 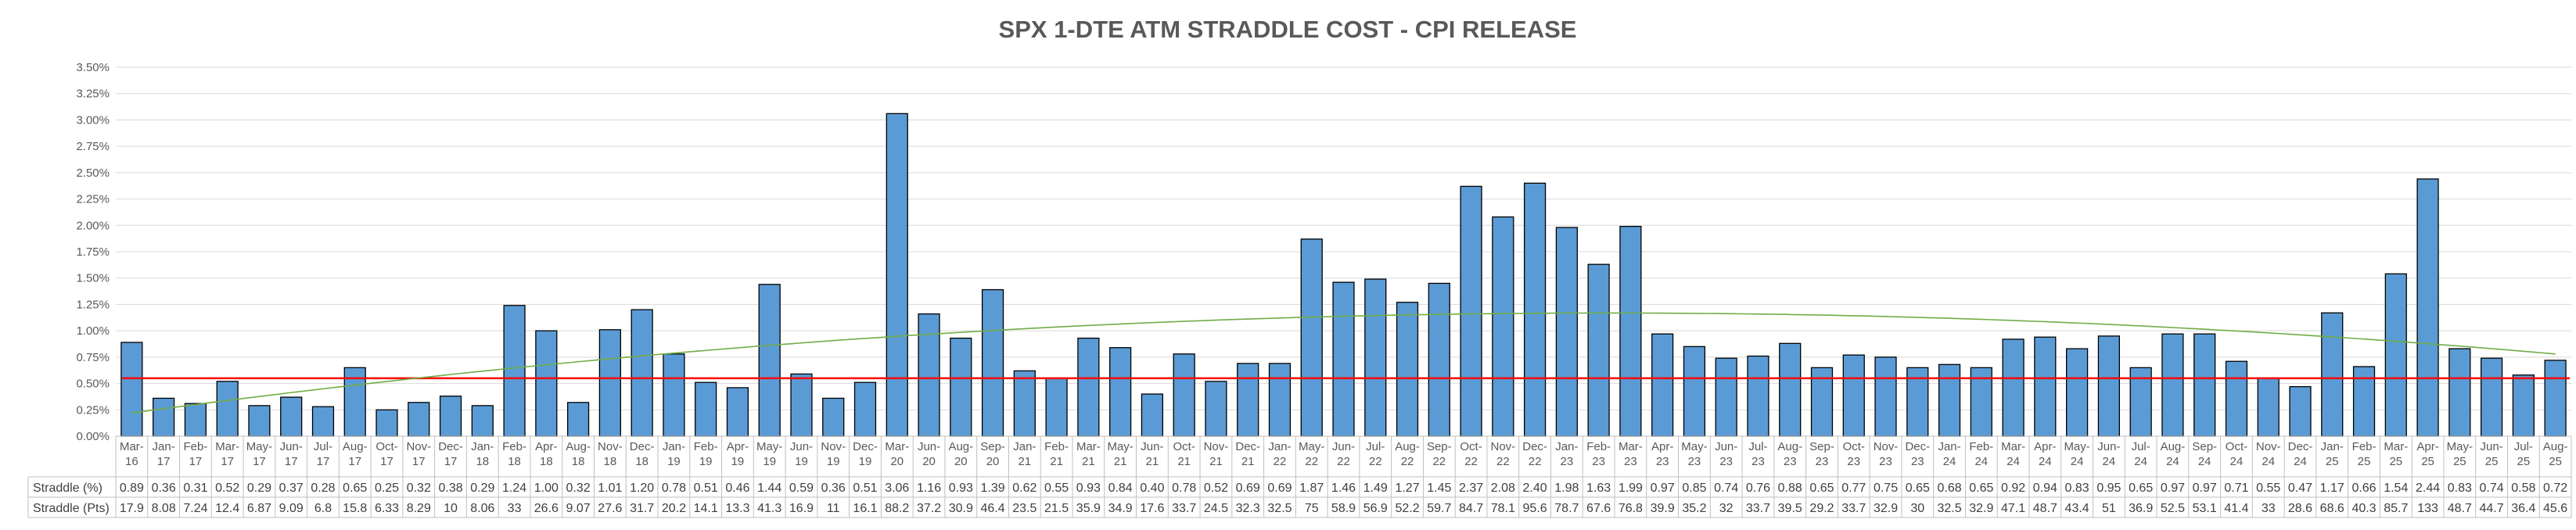 I want to click on table-cell: 39.9, so click(x=1663, y=508).